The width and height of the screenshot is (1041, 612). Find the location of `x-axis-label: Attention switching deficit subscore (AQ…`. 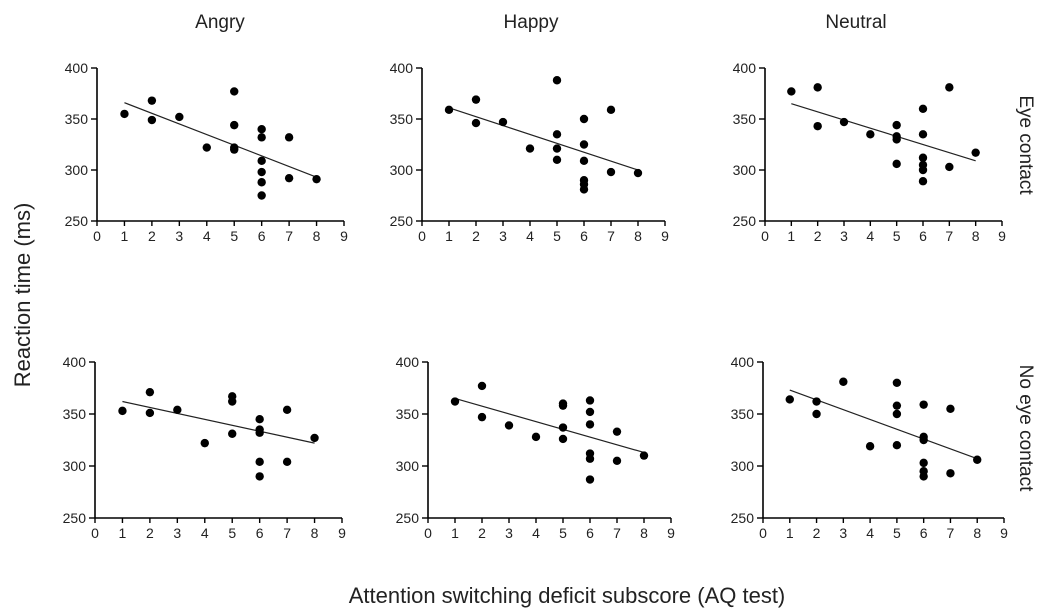

x-axis-label: Attention switching deficit subscore (AQ… is located at coordinates (567, 595).